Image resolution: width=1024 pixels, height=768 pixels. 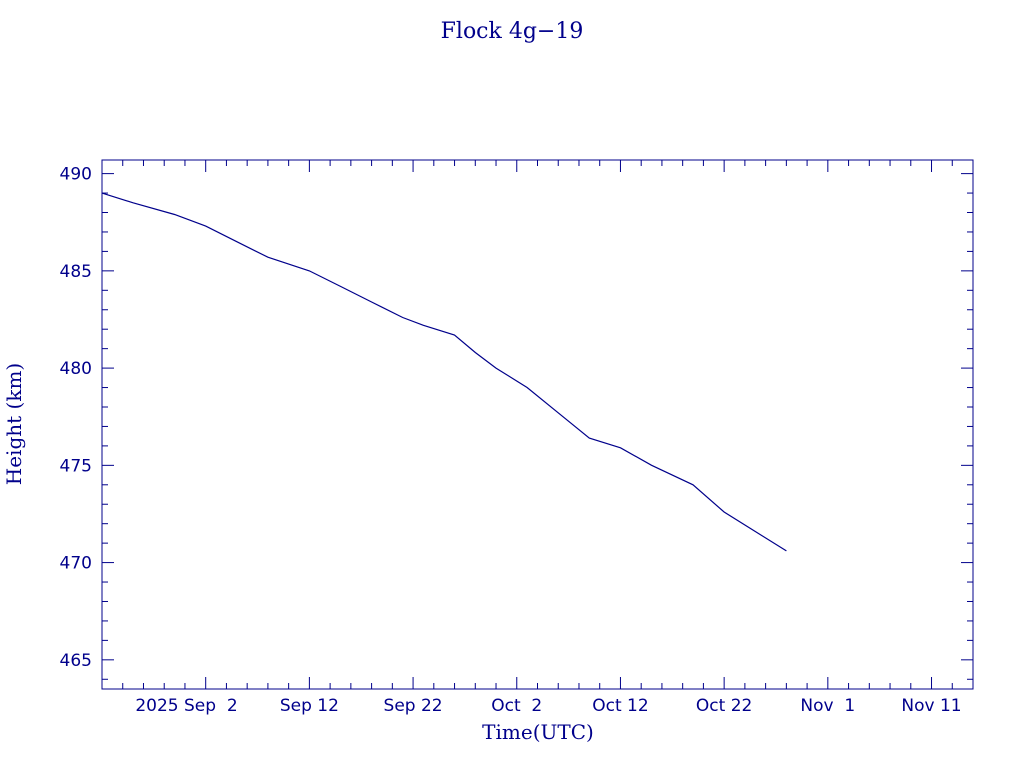 I want to click on chart-title: Flock 4g−19, so click(x=512, y=31).